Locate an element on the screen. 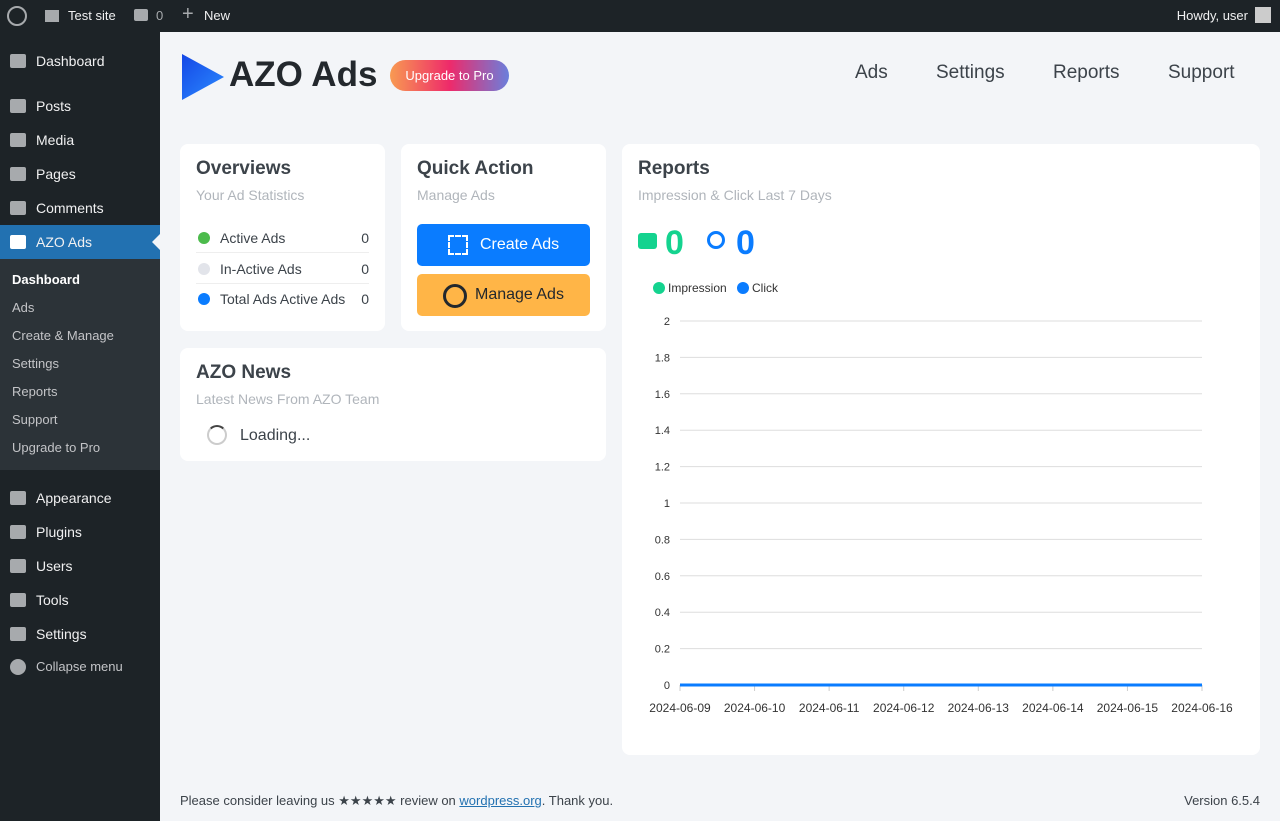 Image resolution: width=1280 pixels, height=821 pixels. y-tick-label: 1.8 is located at coordinates (662, 358).